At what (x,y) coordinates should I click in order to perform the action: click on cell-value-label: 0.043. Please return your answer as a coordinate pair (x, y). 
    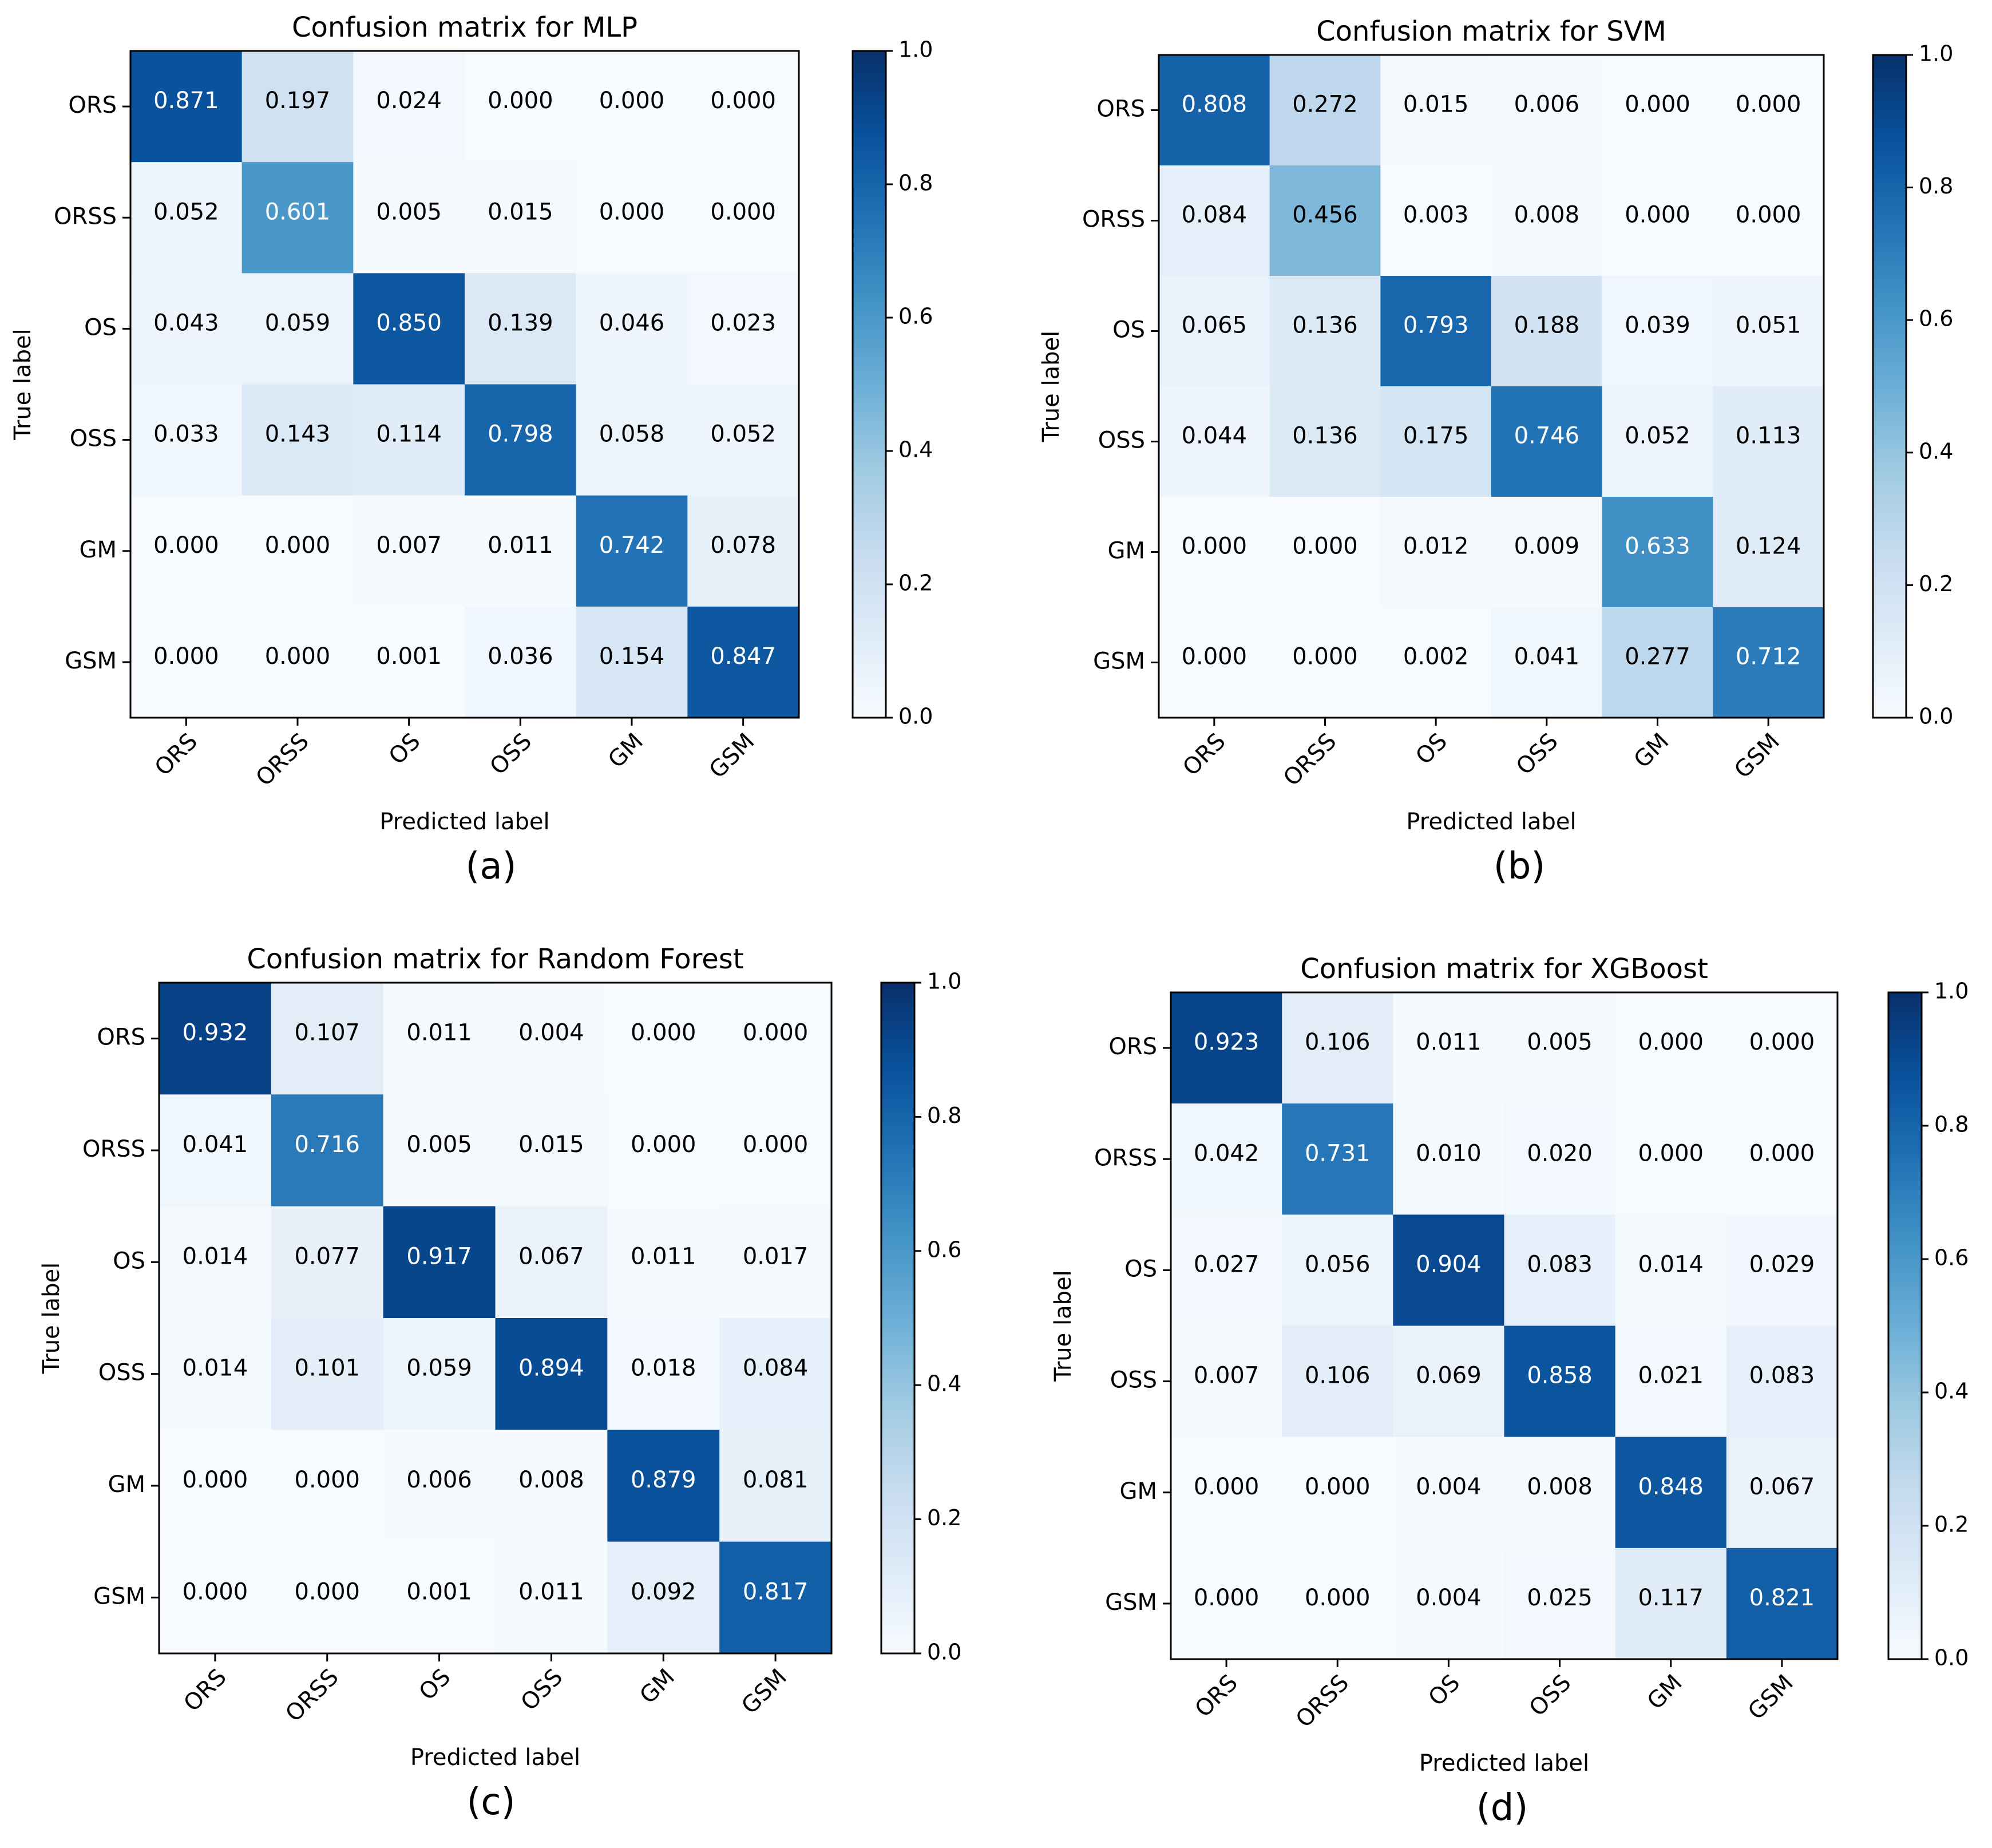
    Looking at the image, I should click on (186, 323).